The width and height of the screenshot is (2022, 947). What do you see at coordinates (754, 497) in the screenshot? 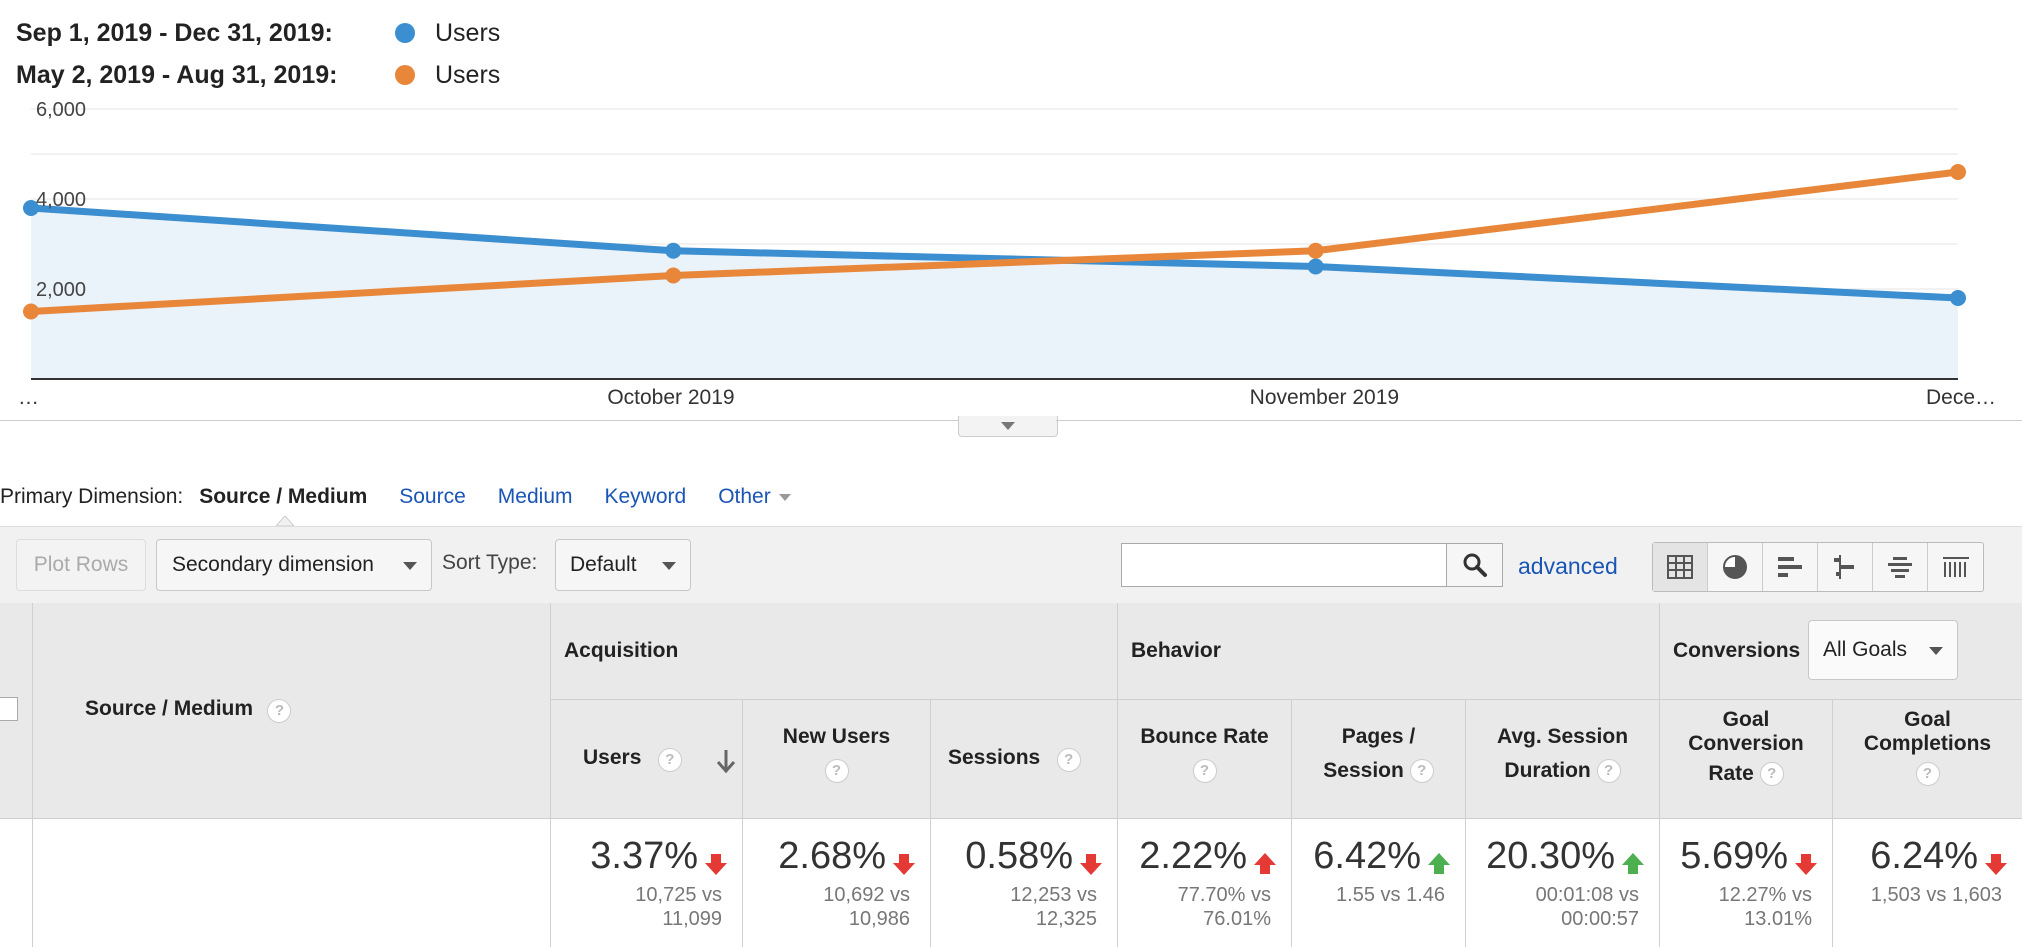
I see `primary-dimension-other: Other` at bounding box center [754, 497].